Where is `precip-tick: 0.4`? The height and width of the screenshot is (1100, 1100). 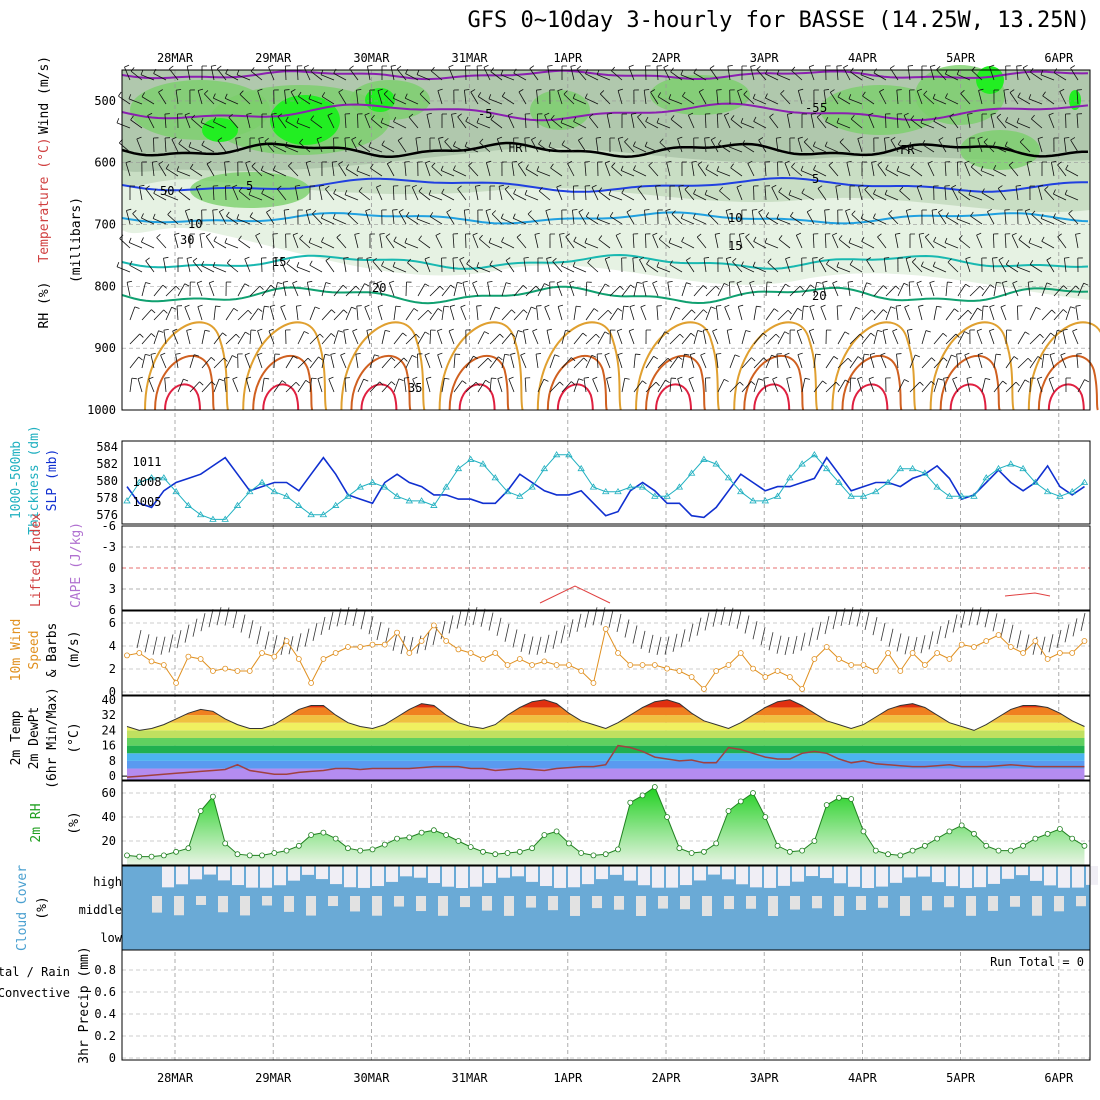 precip-tick: 0.4 is located at coordinates (105, 1014).